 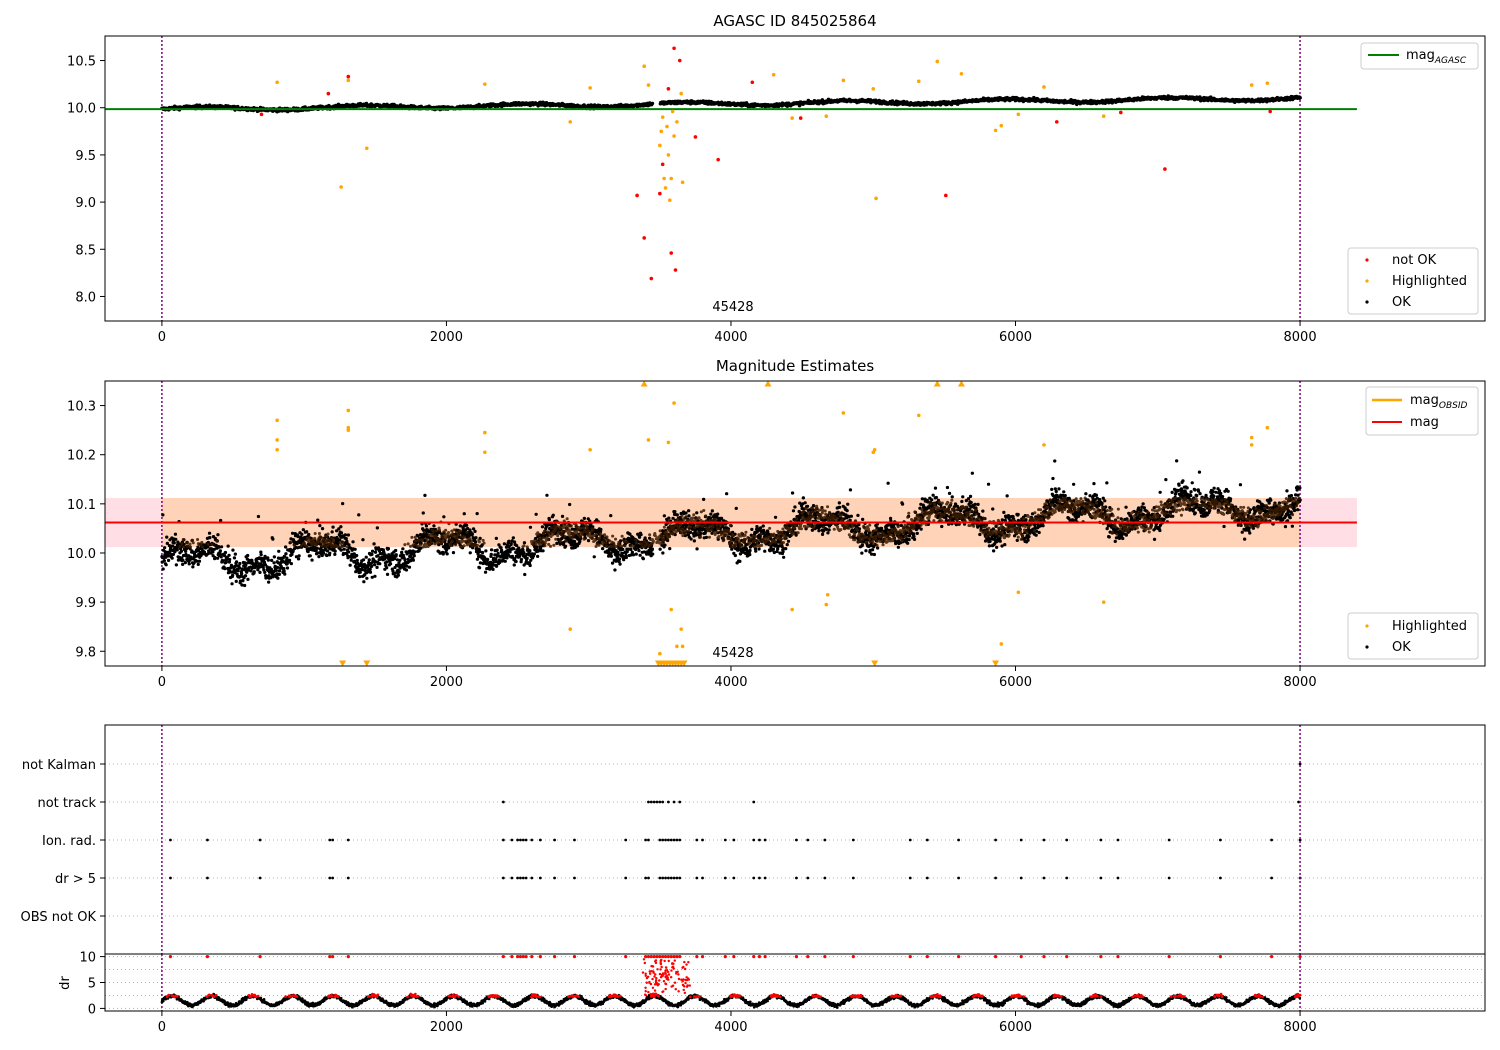 I want to click on legend2-highlighted-marker, so click(x=1367, y=626).